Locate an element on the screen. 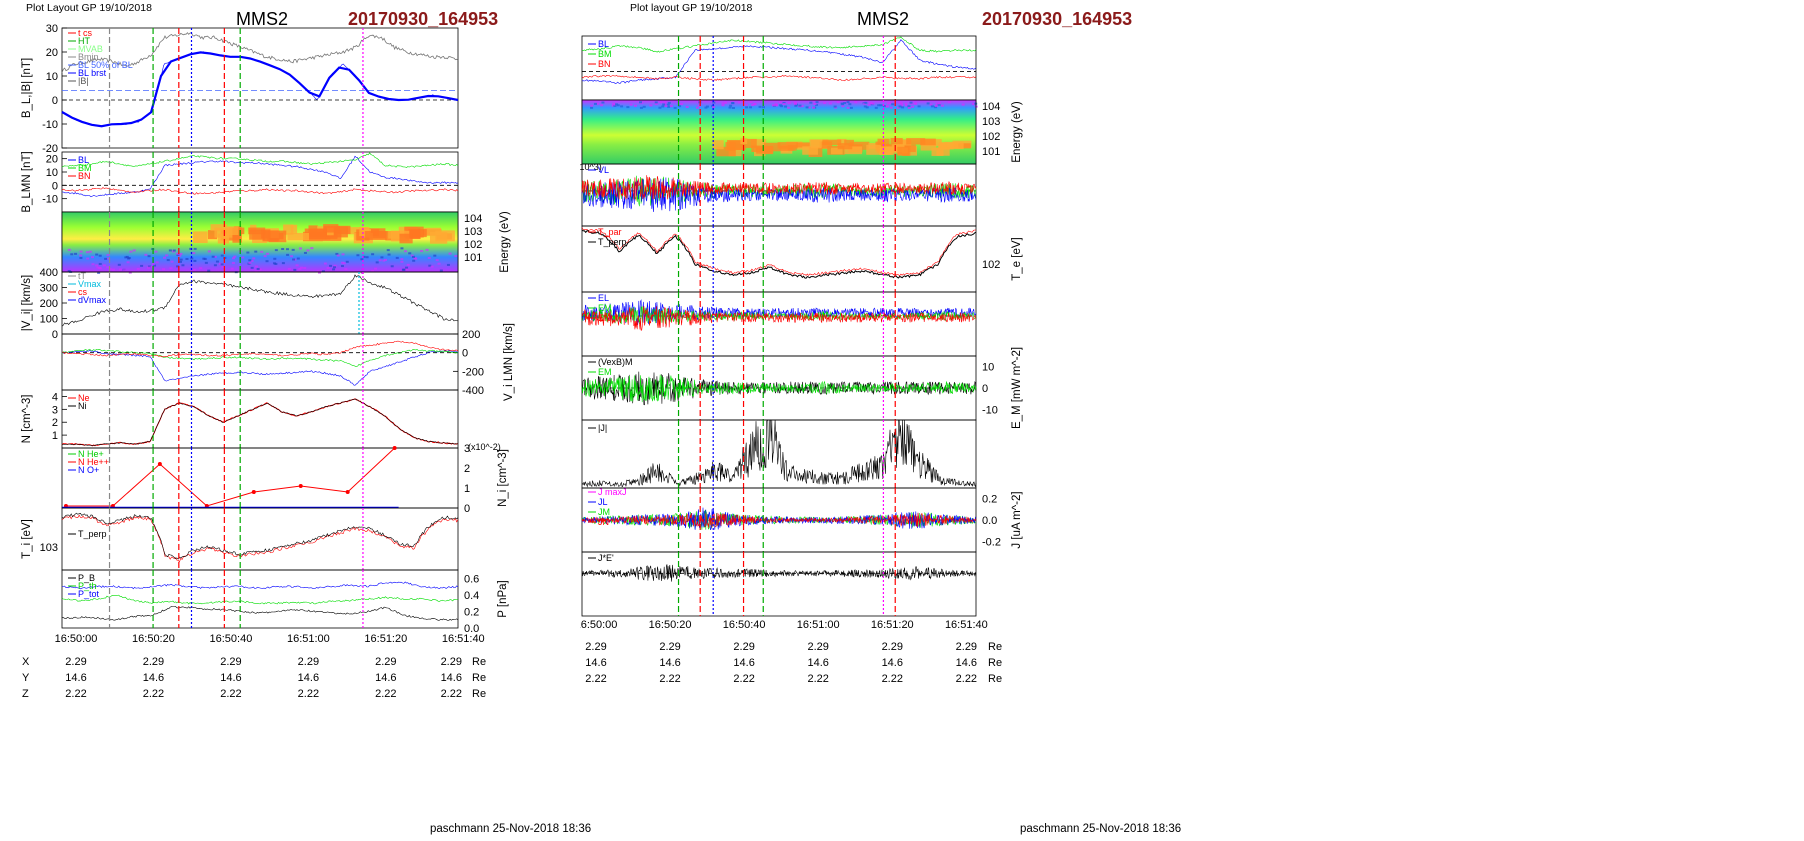  right-legend-entry: EL is located at coordinates (603, 298).